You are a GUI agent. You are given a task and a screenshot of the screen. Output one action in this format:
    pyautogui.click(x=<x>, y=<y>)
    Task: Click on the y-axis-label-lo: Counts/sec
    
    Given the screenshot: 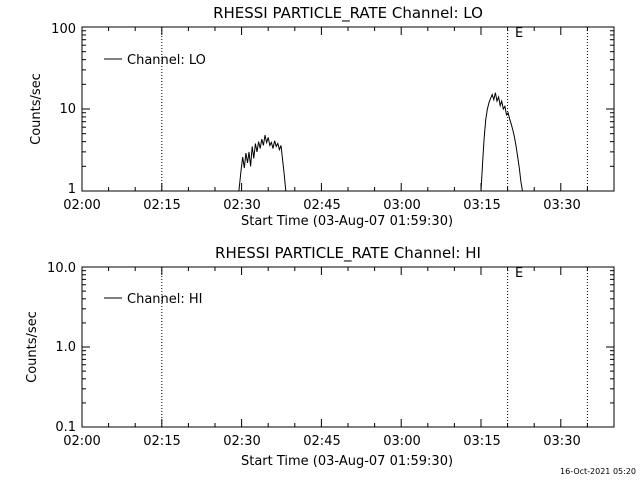 What is the action you would take?
    pyautogui.click(x=36, y=109)
    